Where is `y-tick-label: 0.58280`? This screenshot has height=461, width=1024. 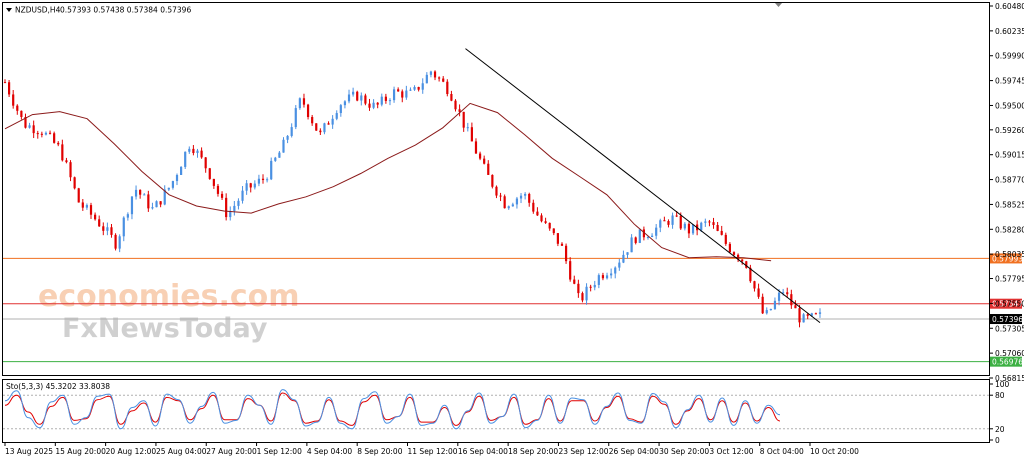 y-tick-label: 0.58280 is located at coordinates (1009, 229).